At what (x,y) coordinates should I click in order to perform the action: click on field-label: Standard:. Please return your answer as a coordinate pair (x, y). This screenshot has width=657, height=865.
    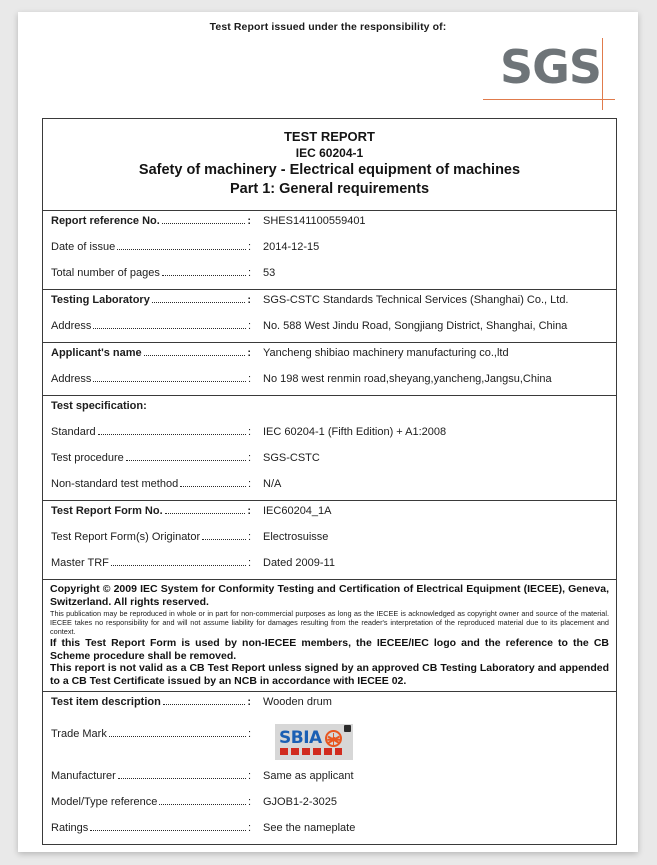
    Looking at the image, I should click on (147, 432).